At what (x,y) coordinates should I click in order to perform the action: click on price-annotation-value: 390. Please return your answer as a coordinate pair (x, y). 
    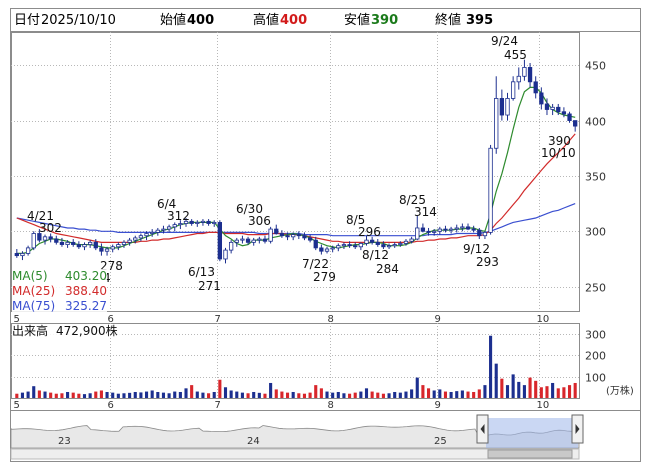
    Looking at the image, I should click on (559, 141).